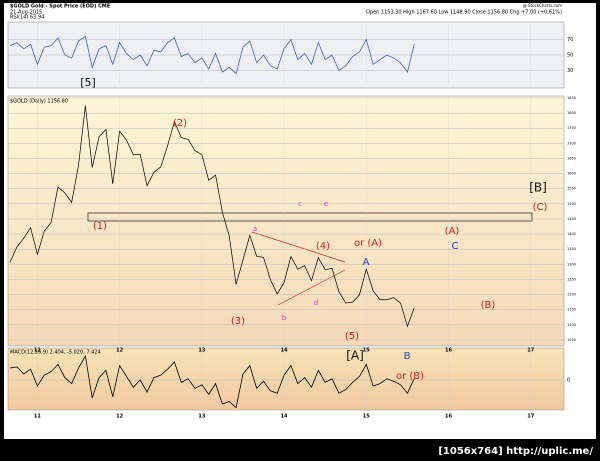 Image resolution: width=600 pixels, height=461 pixels. Describe the element at coordinates (571, 113) in the screenshot. I see `y-tick-label: 1800` at that location.